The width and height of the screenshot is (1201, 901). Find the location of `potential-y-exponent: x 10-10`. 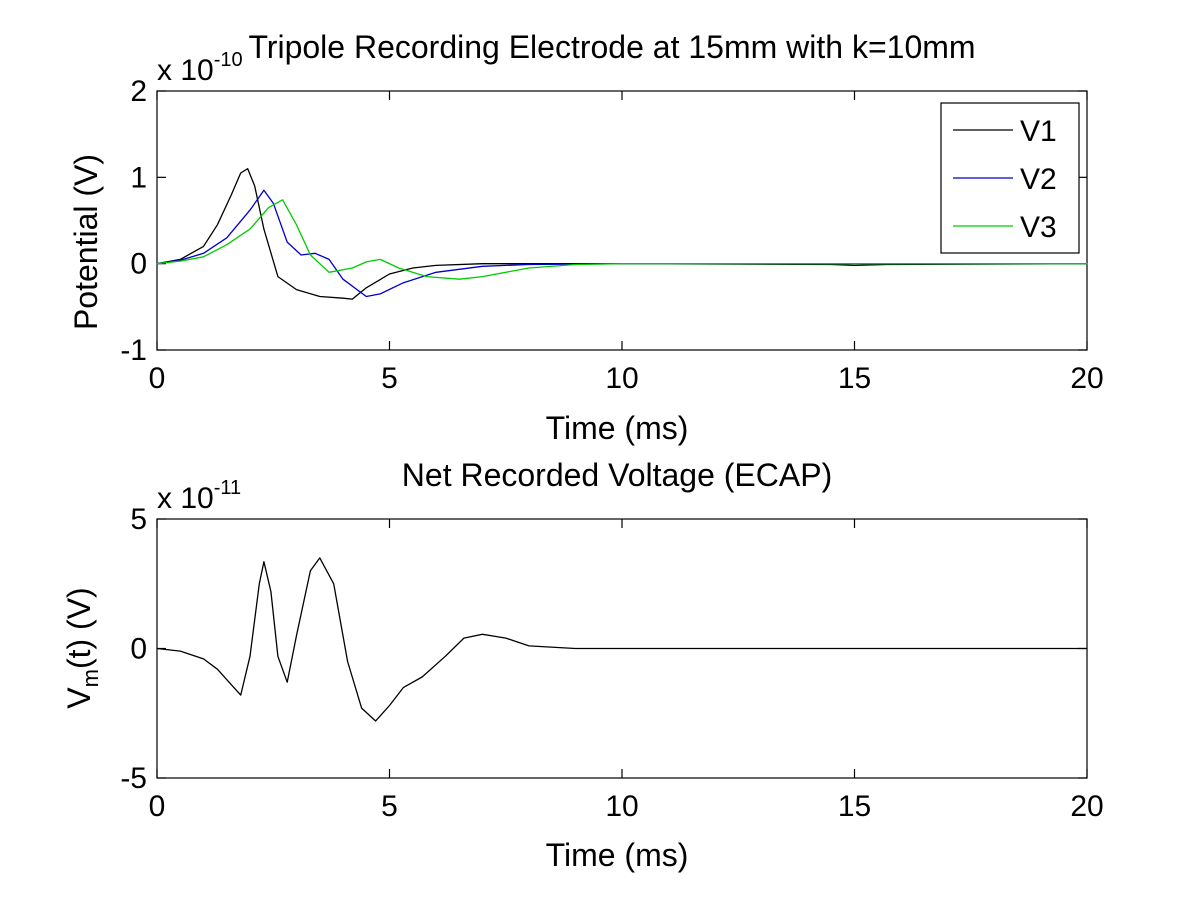

potential-y-exponent: x 10-10 is located at coordinates (200, 68).